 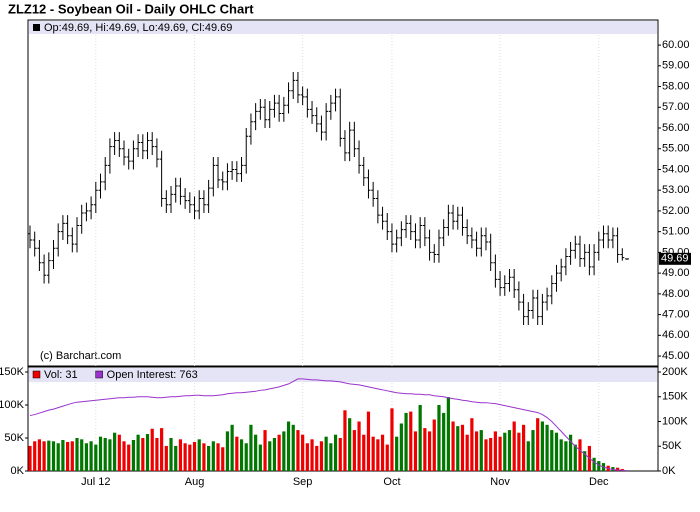 What do you see at coordinates (676, 128) in the screenshot?
I see `y-tick-label: 56.00` at bounding box center [676, 128].